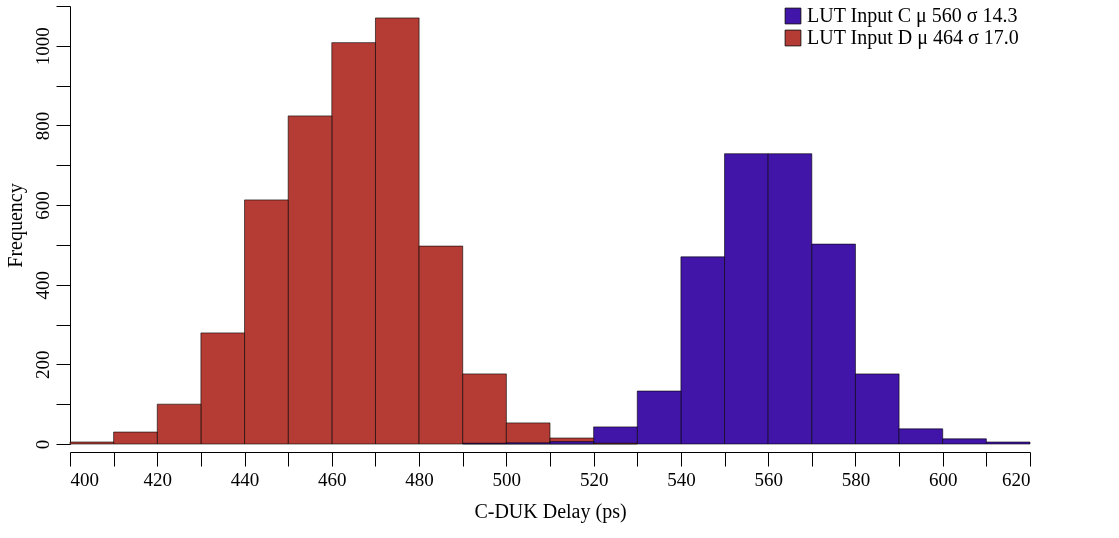  Describe the element at coordinates (507, 479) in the screenshot. I see `x-tick-label: 500` at that location.